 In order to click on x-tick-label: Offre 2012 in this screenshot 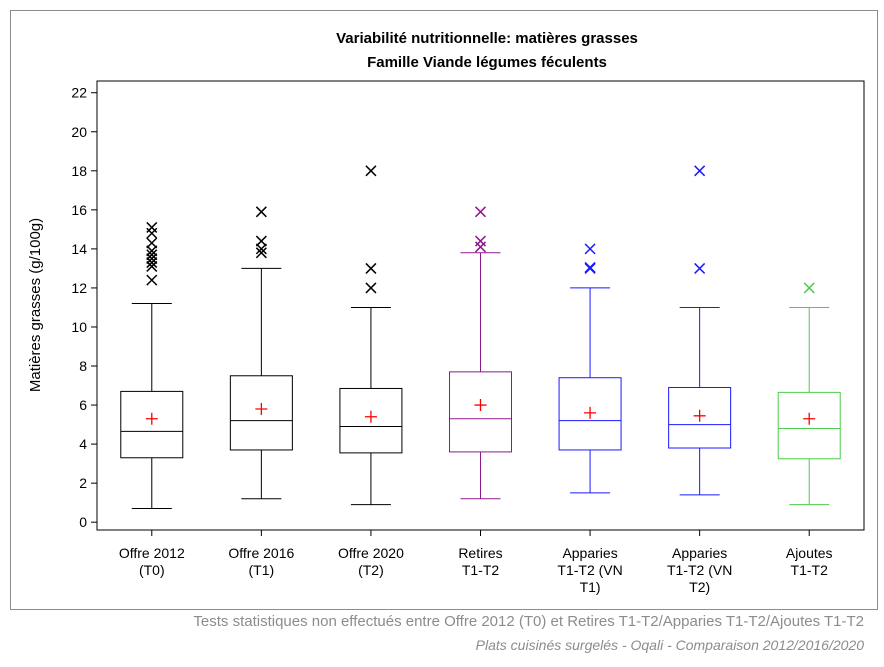, I will do `click(152, 553)`.